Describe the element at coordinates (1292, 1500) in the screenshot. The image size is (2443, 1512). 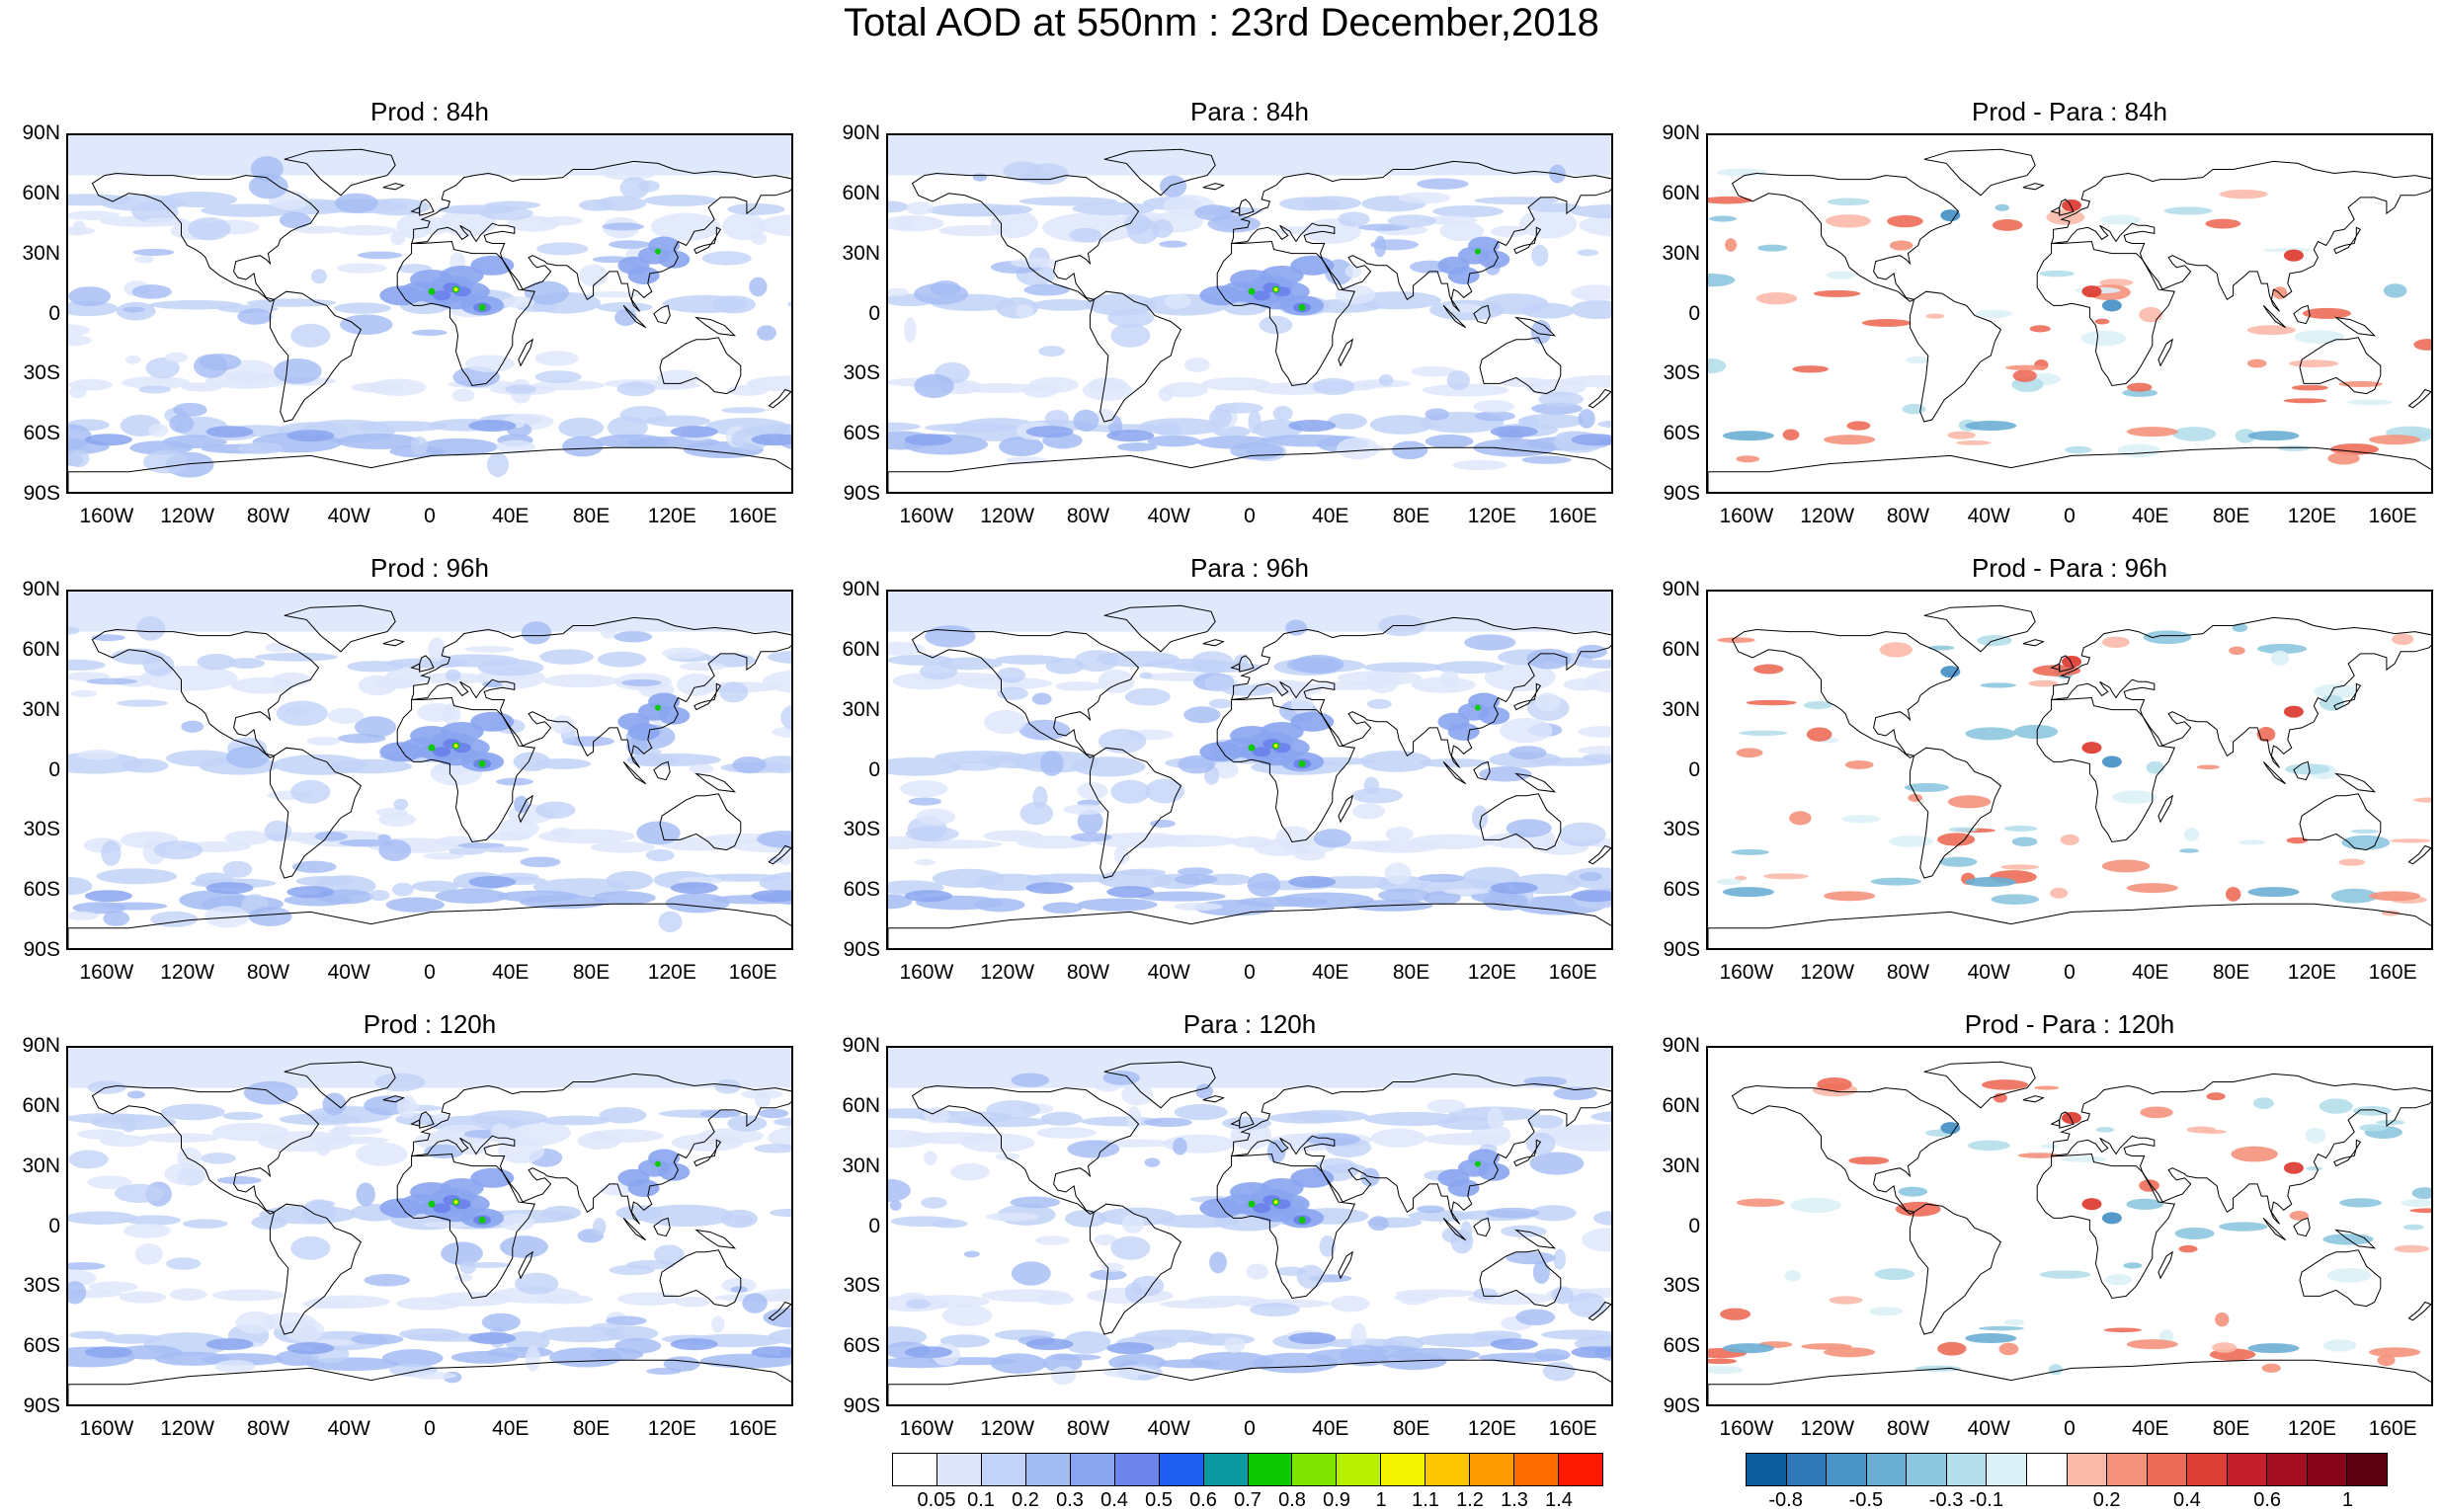
I see `colorbar-label: 0.8` at that location.